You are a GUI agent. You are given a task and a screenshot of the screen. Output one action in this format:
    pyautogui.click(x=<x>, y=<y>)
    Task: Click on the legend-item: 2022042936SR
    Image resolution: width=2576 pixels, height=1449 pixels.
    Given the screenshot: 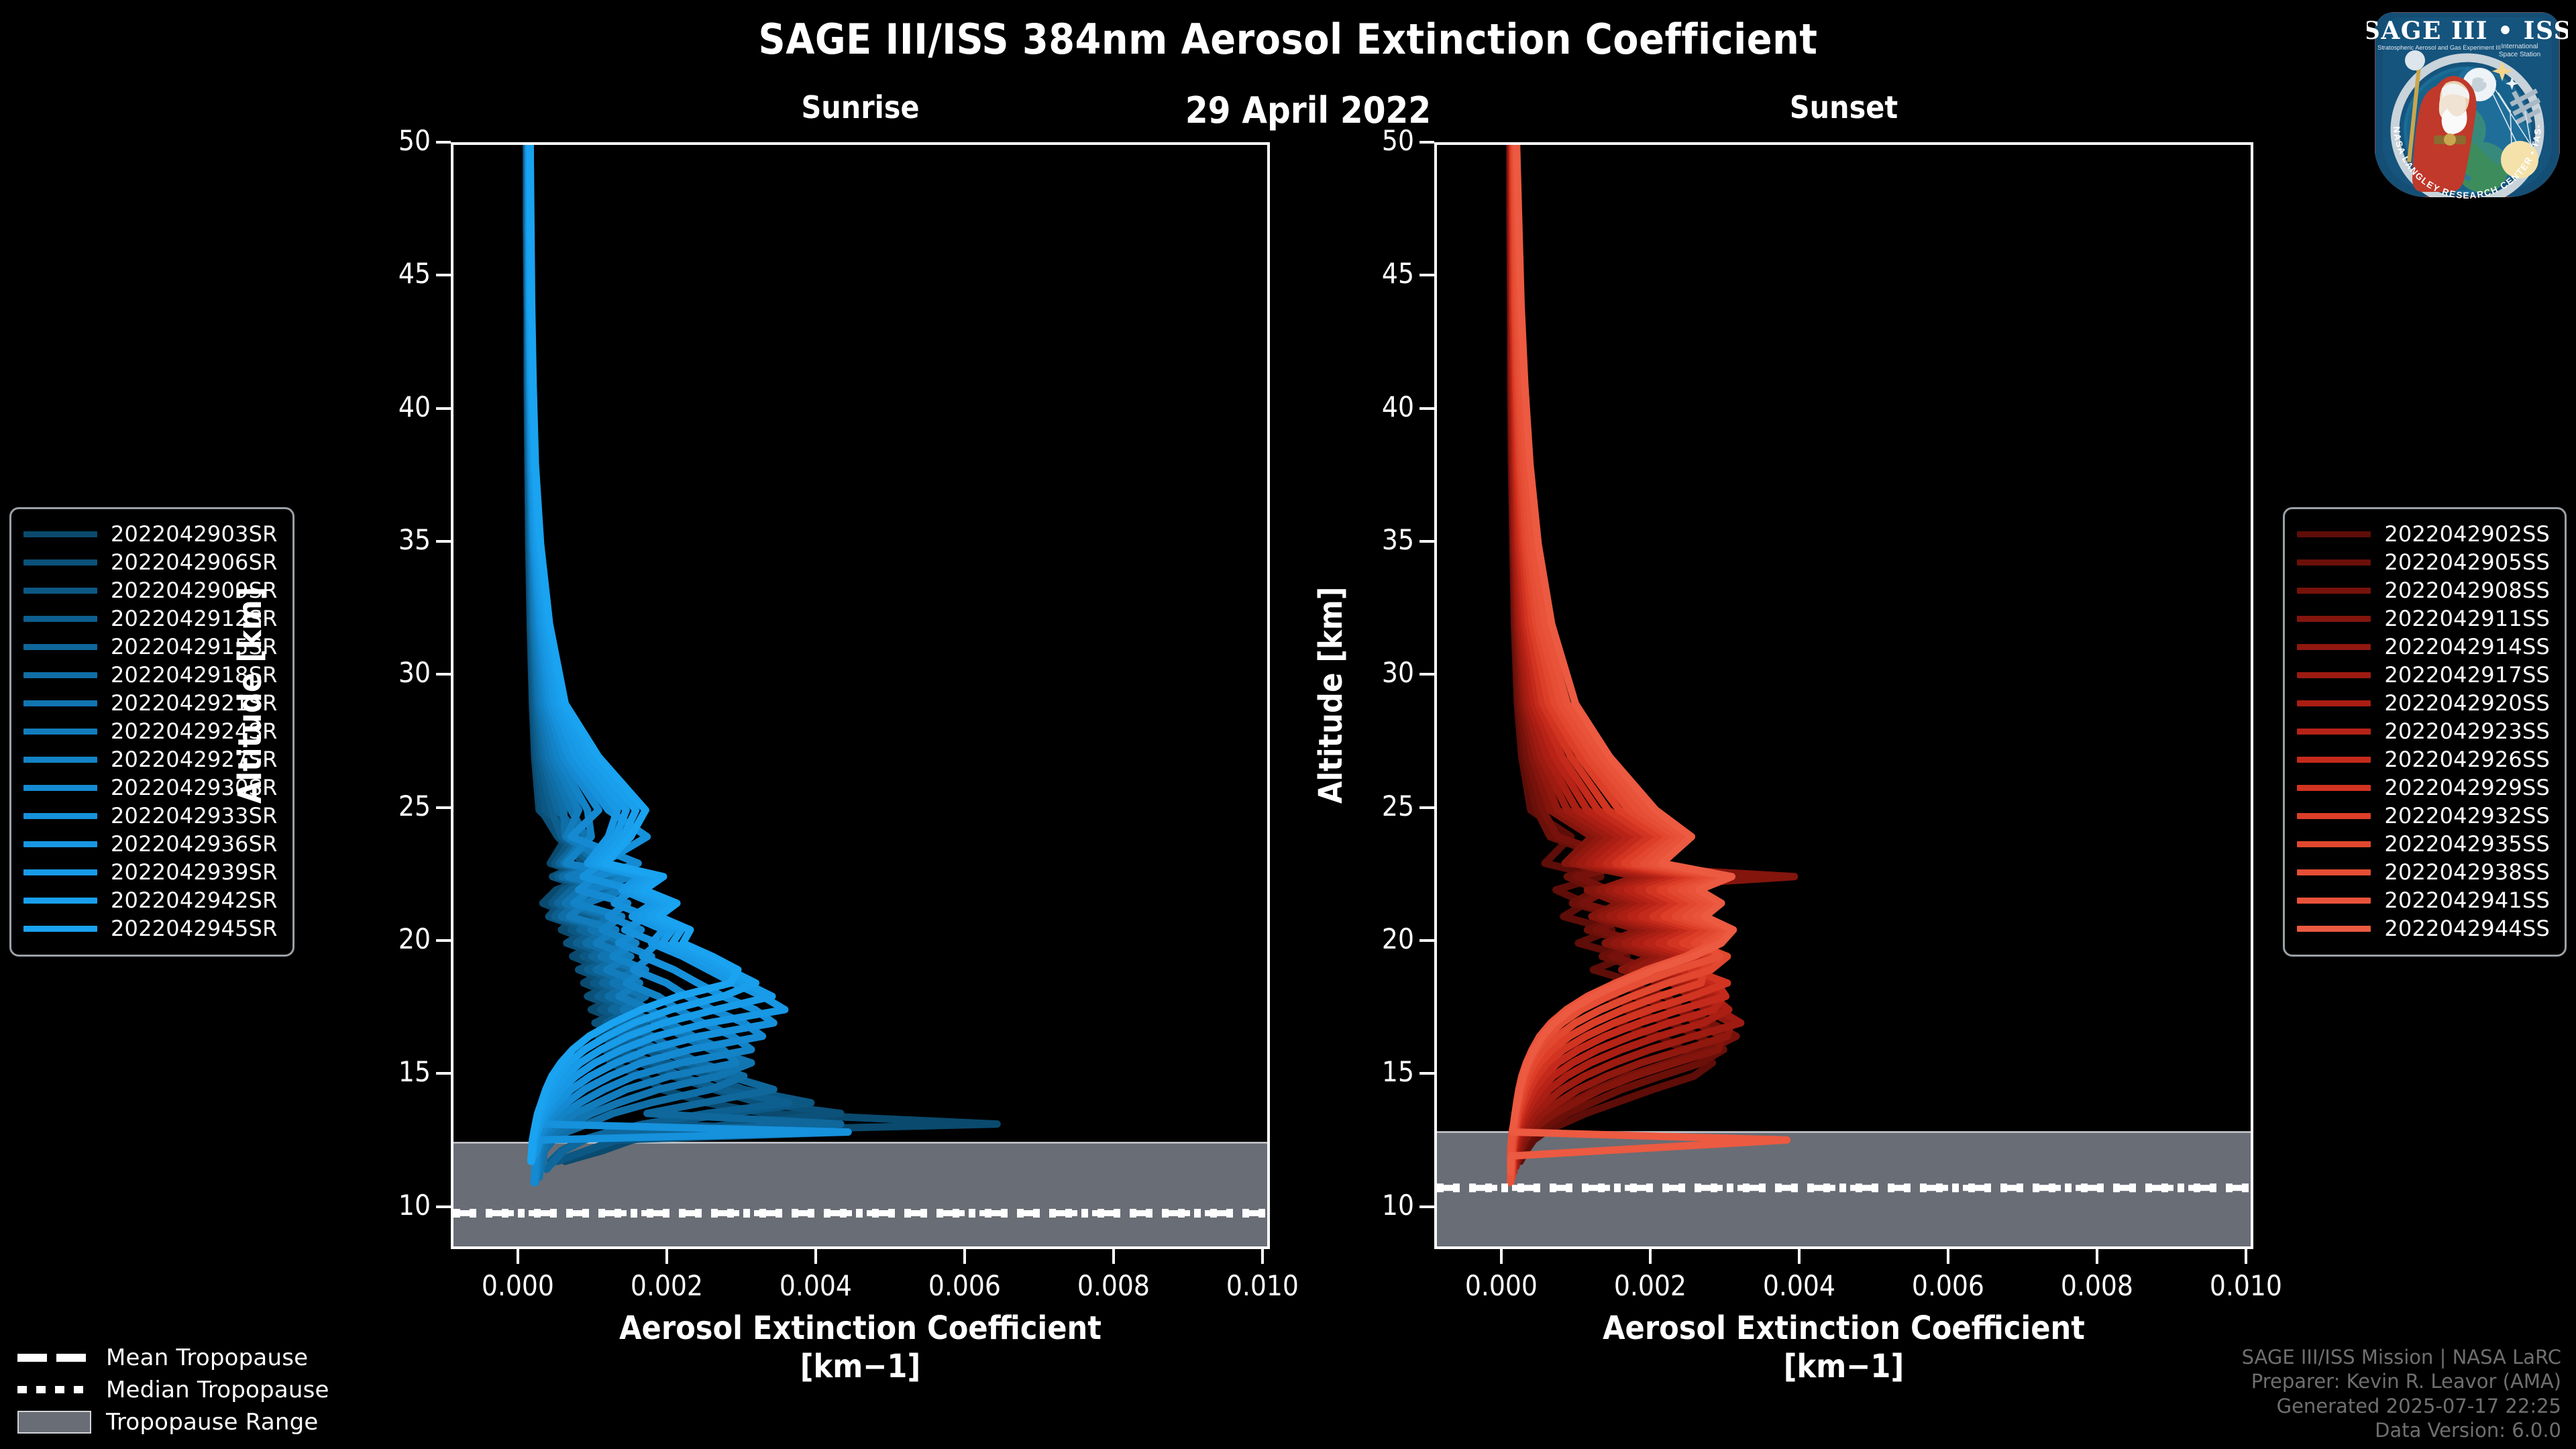 What is the action you would take?
    pyautogui.click(x=150, y=844)
    